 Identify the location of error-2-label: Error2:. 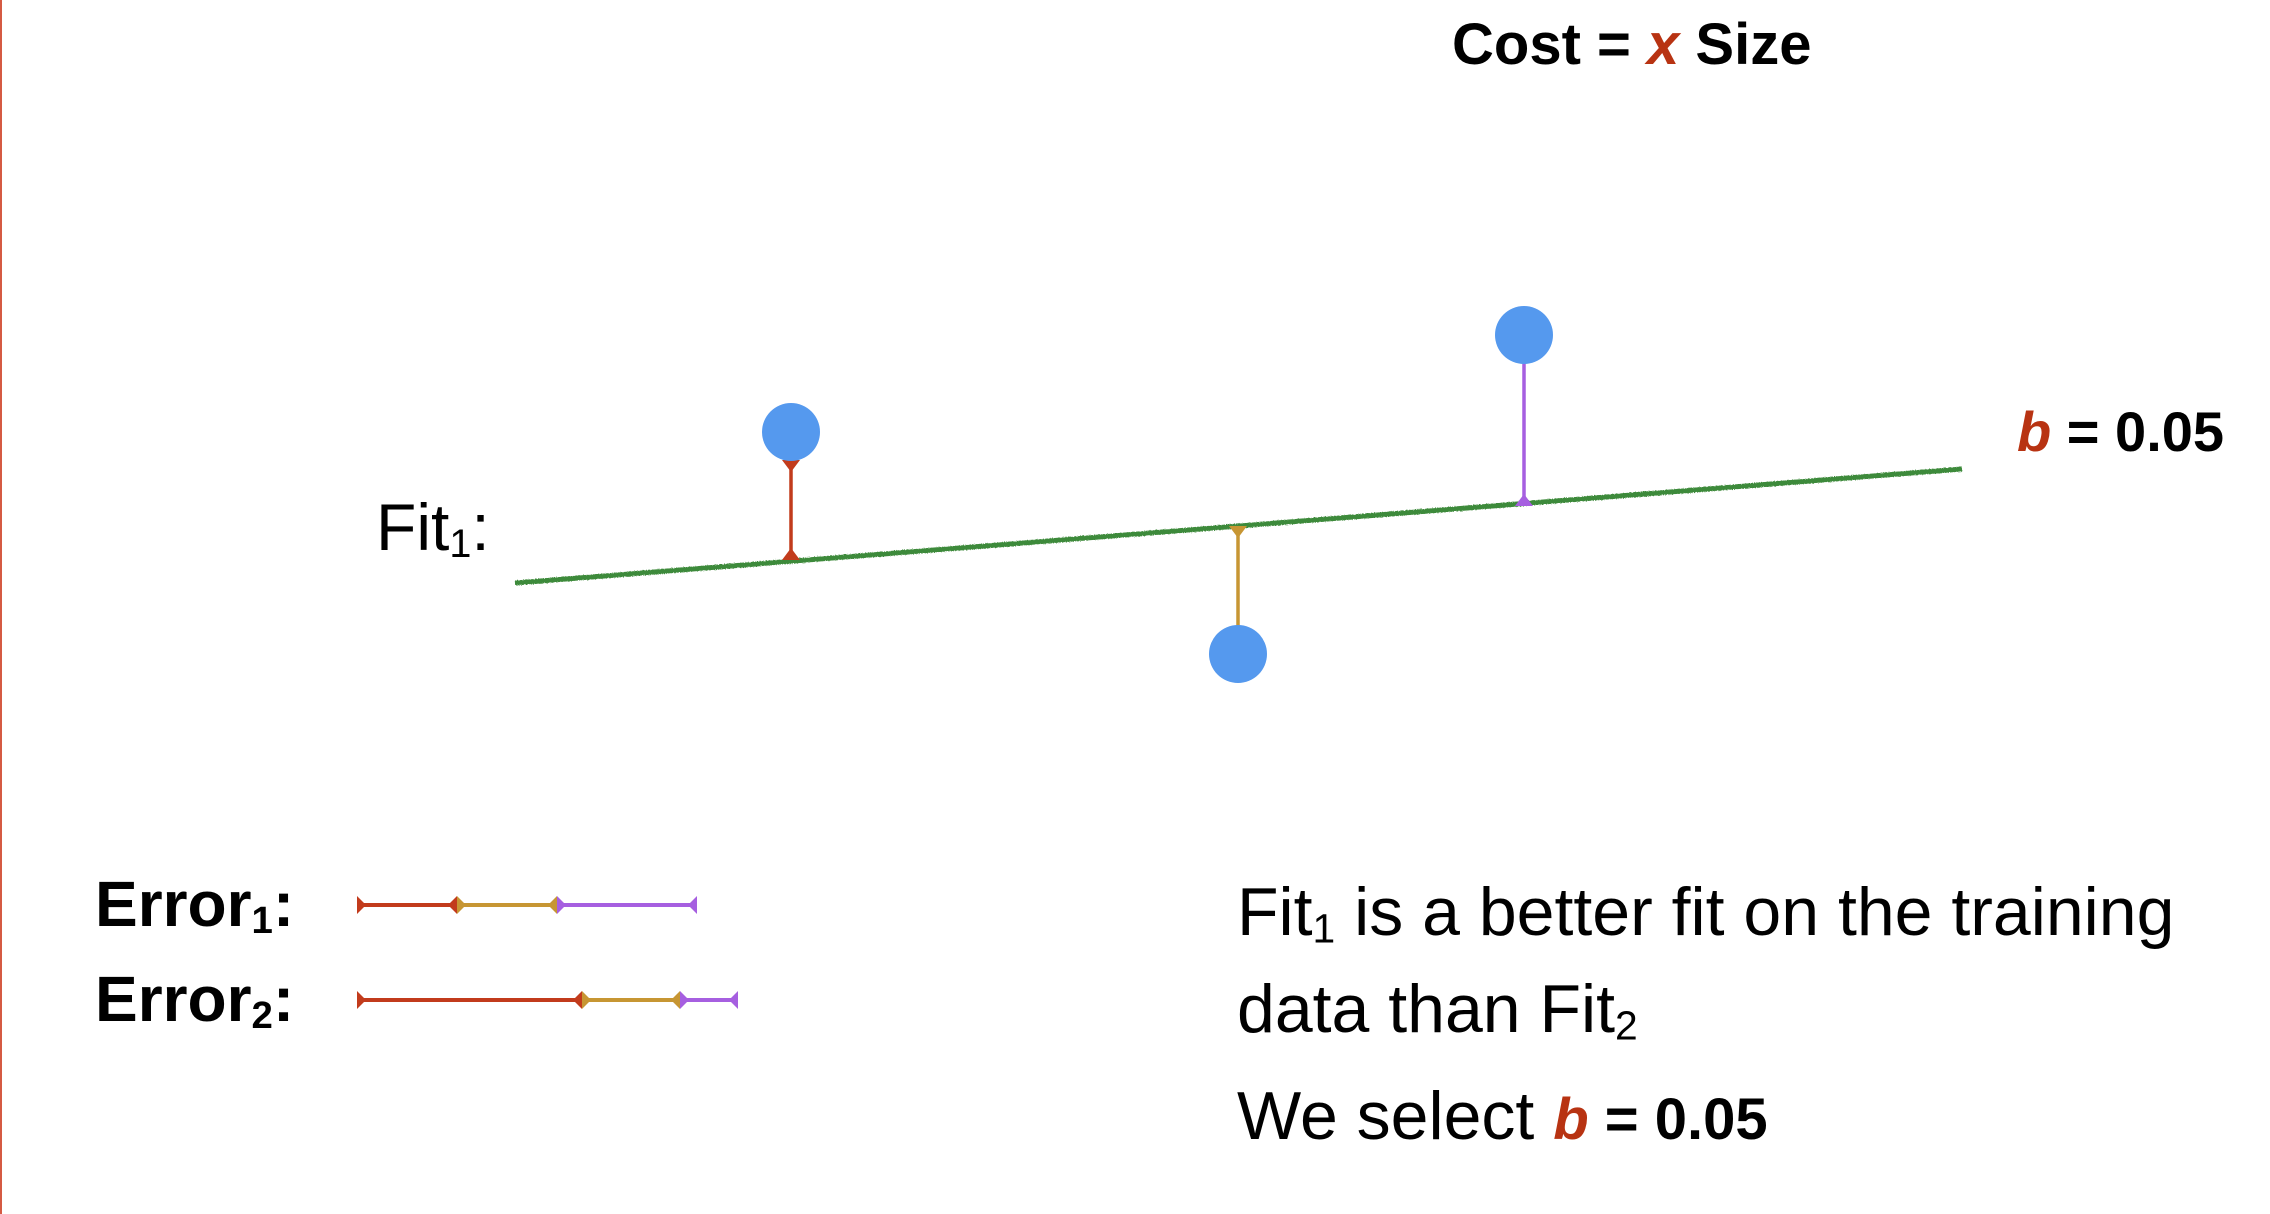
(194, 1001).